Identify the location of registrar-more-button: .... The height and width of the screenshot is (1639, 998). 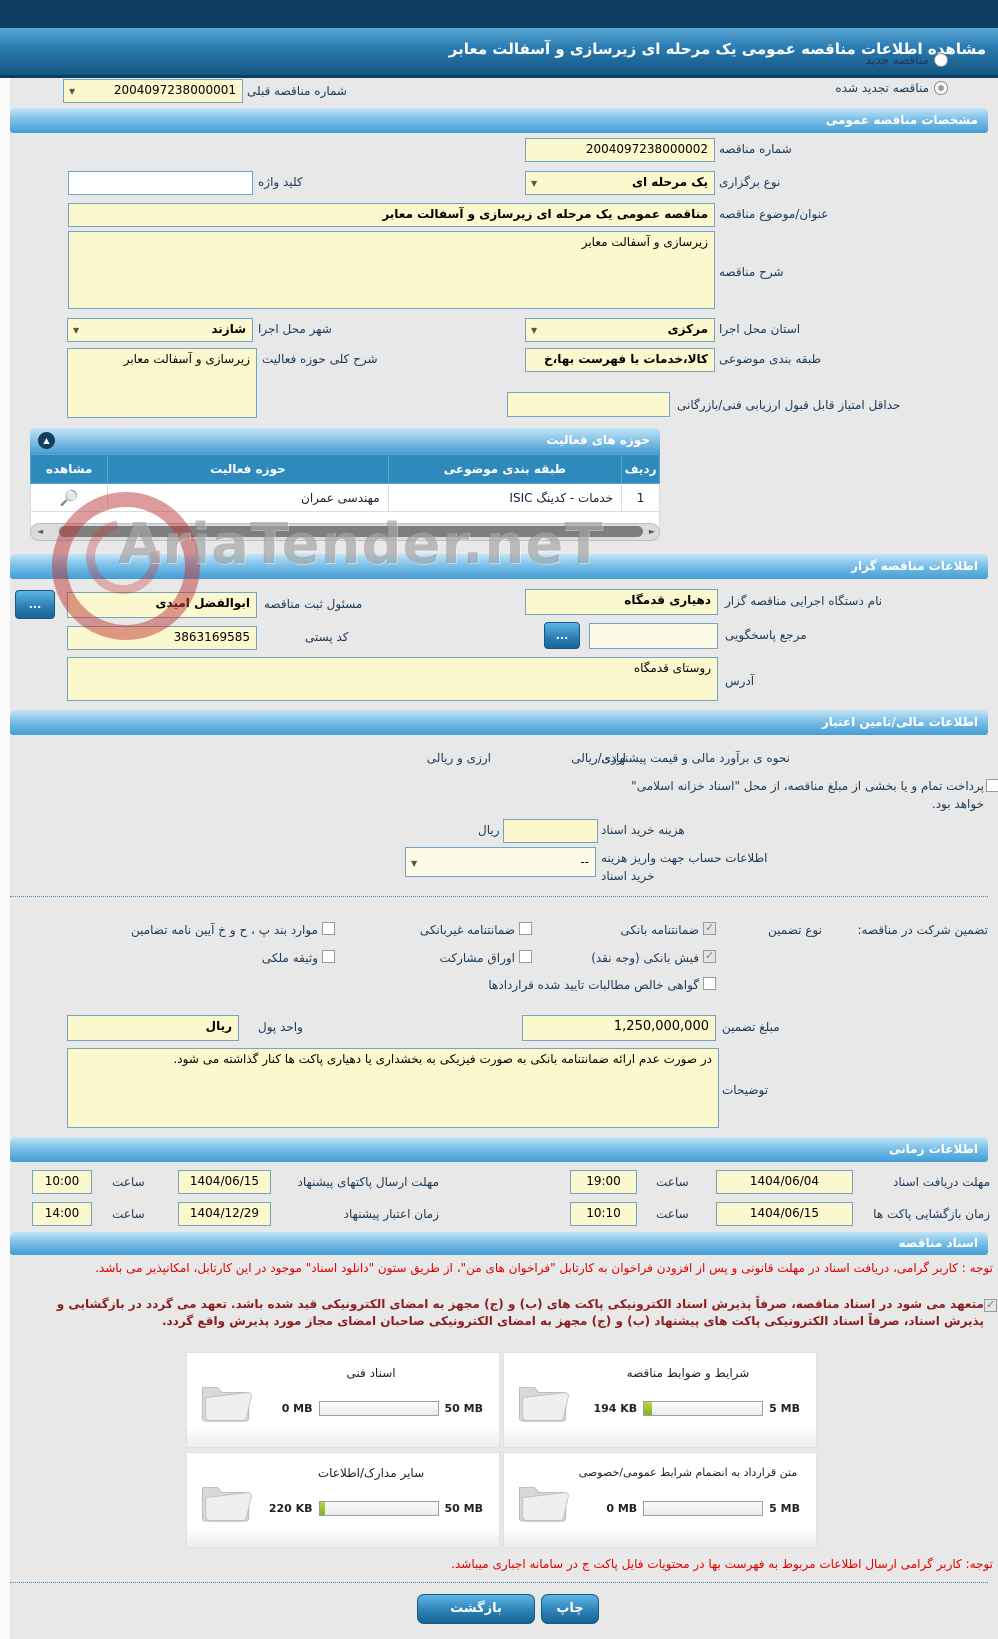
(35, 604).